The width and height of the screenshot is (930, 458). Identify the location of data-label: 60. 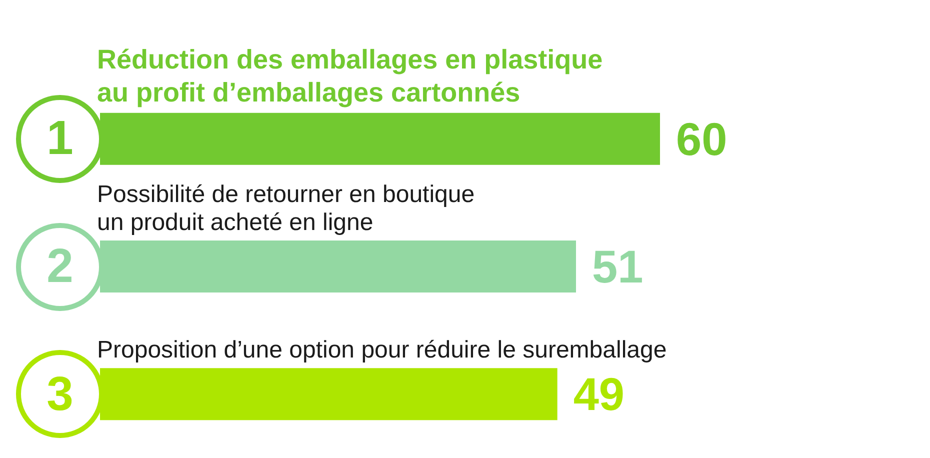
(702, 138).